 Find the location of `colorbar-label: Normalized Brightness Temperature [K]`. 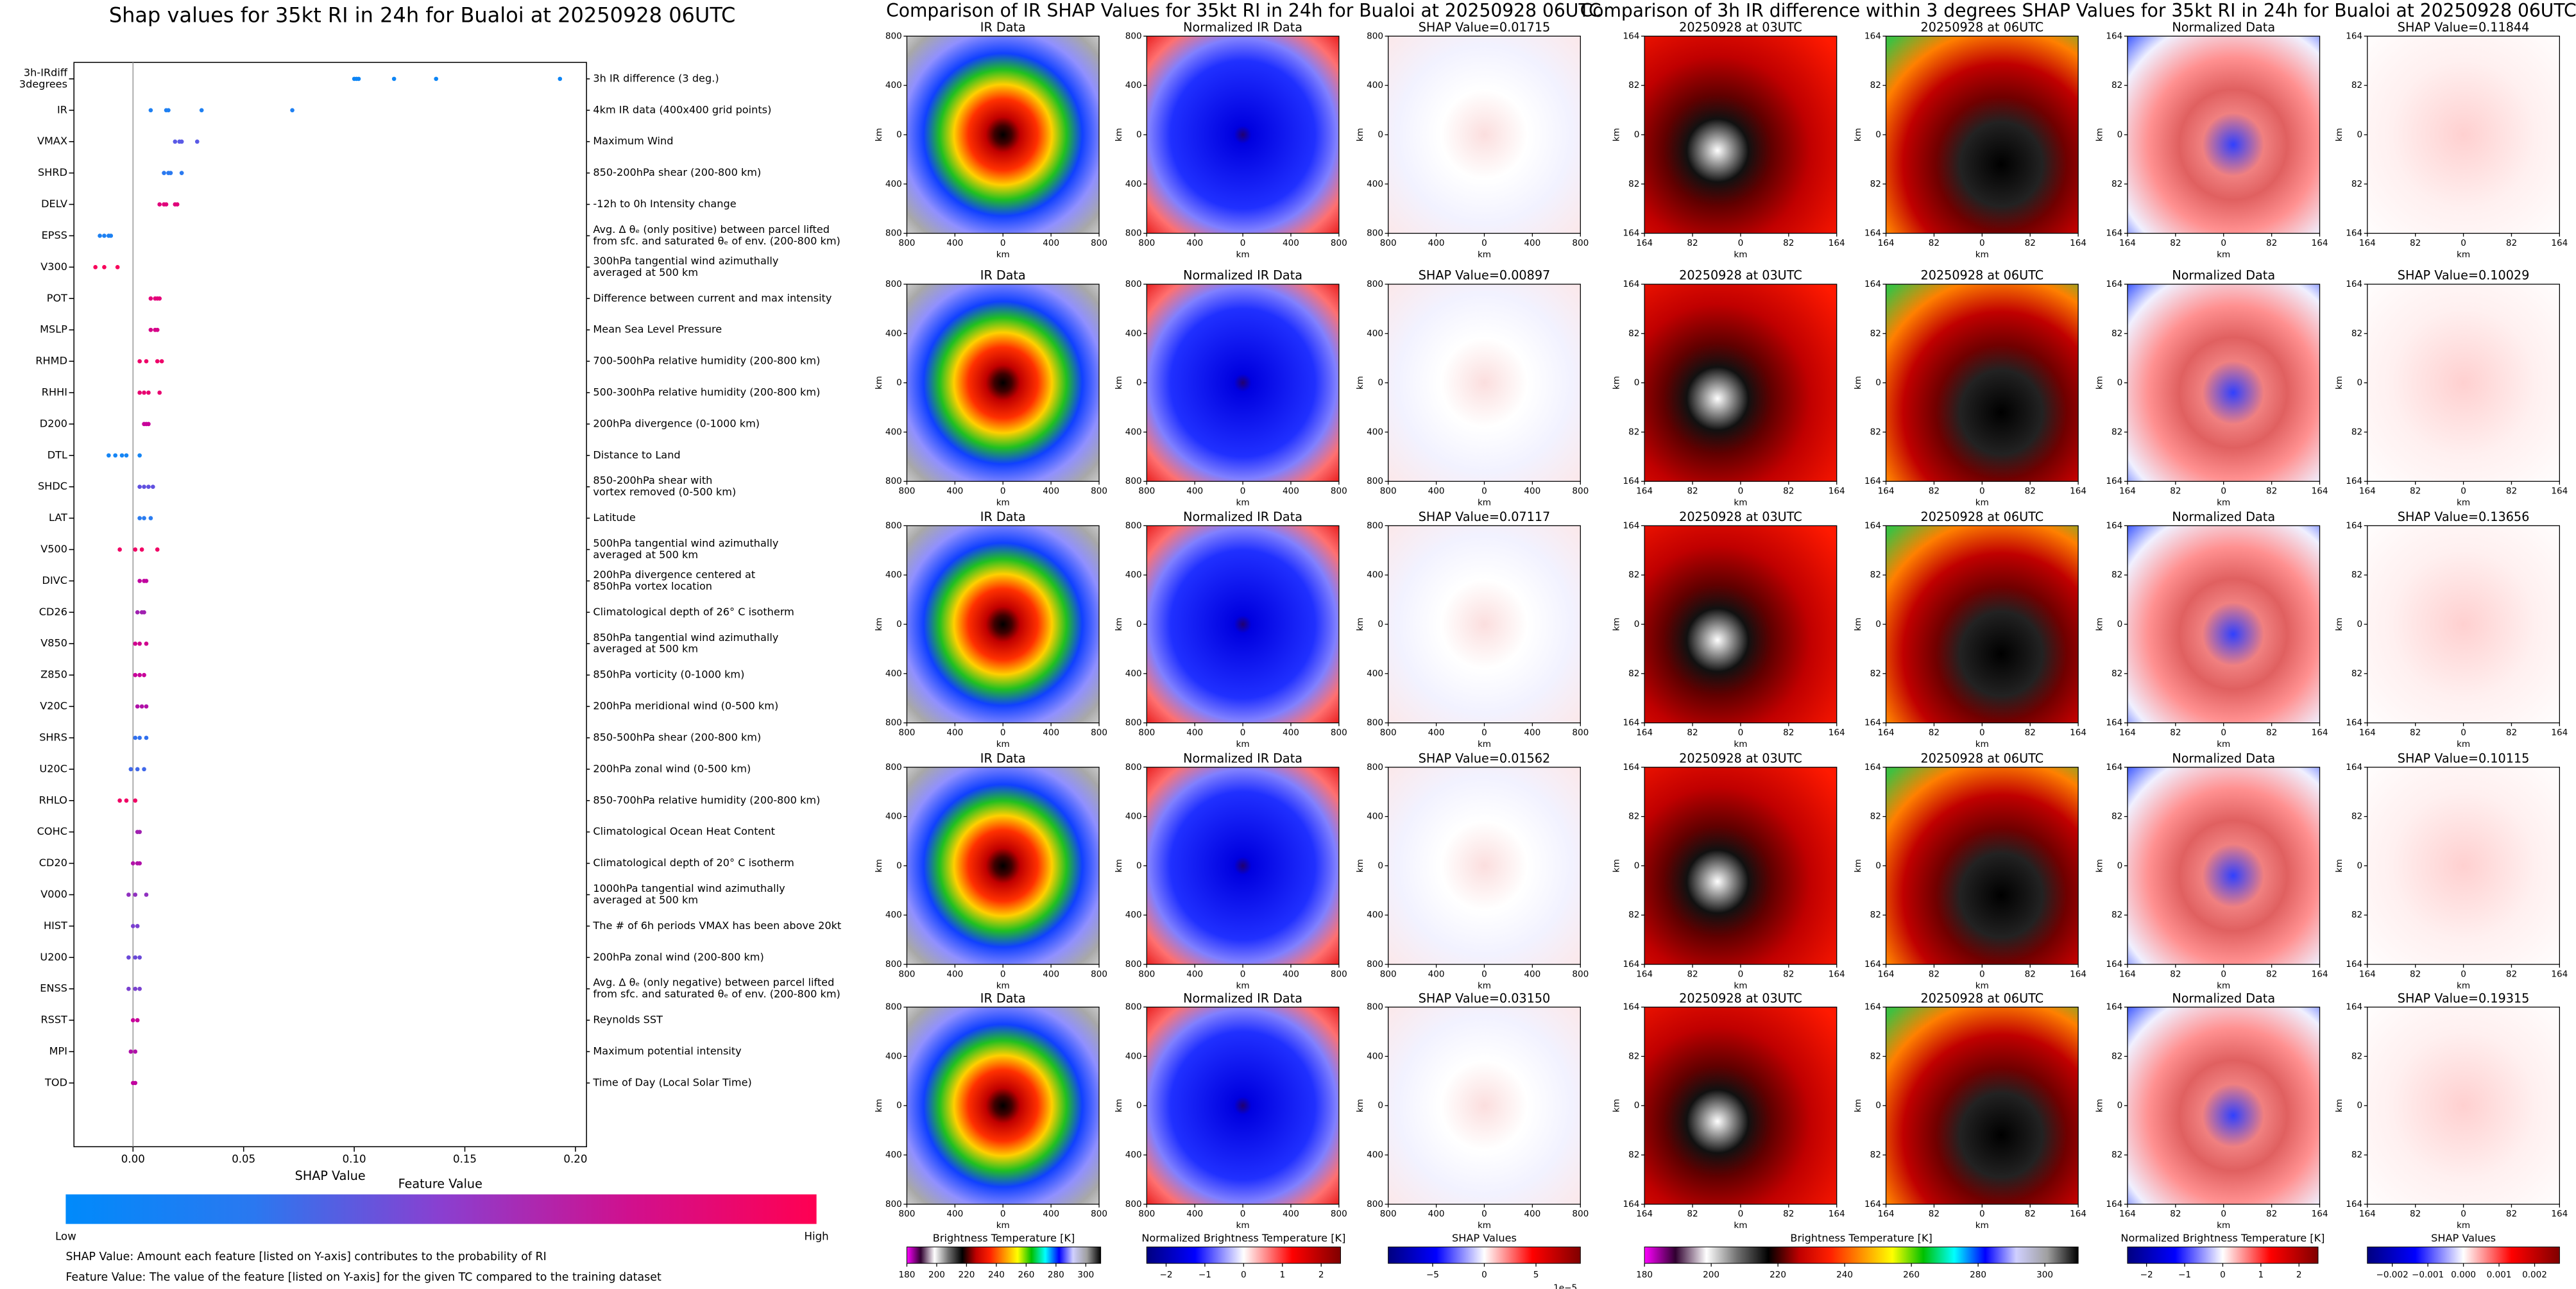

colorbar-label: Normalized Brightness Temperature [K] is located at coordinates (1243, 1238).